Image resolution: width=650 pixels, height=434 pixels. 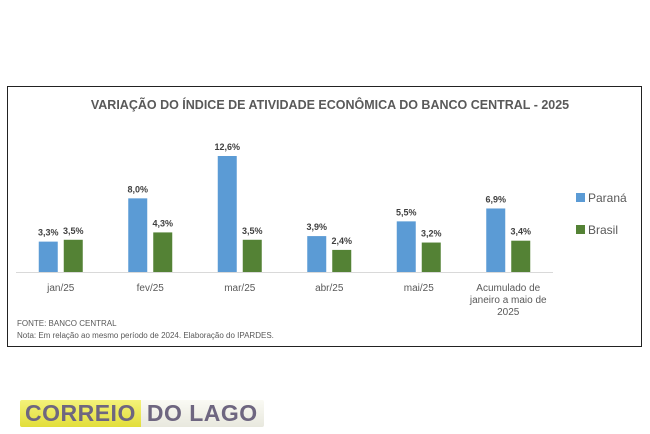 I want to click on correio-do-lago-logo: CORREIO DO LAGO, so click(x=142, y=413).